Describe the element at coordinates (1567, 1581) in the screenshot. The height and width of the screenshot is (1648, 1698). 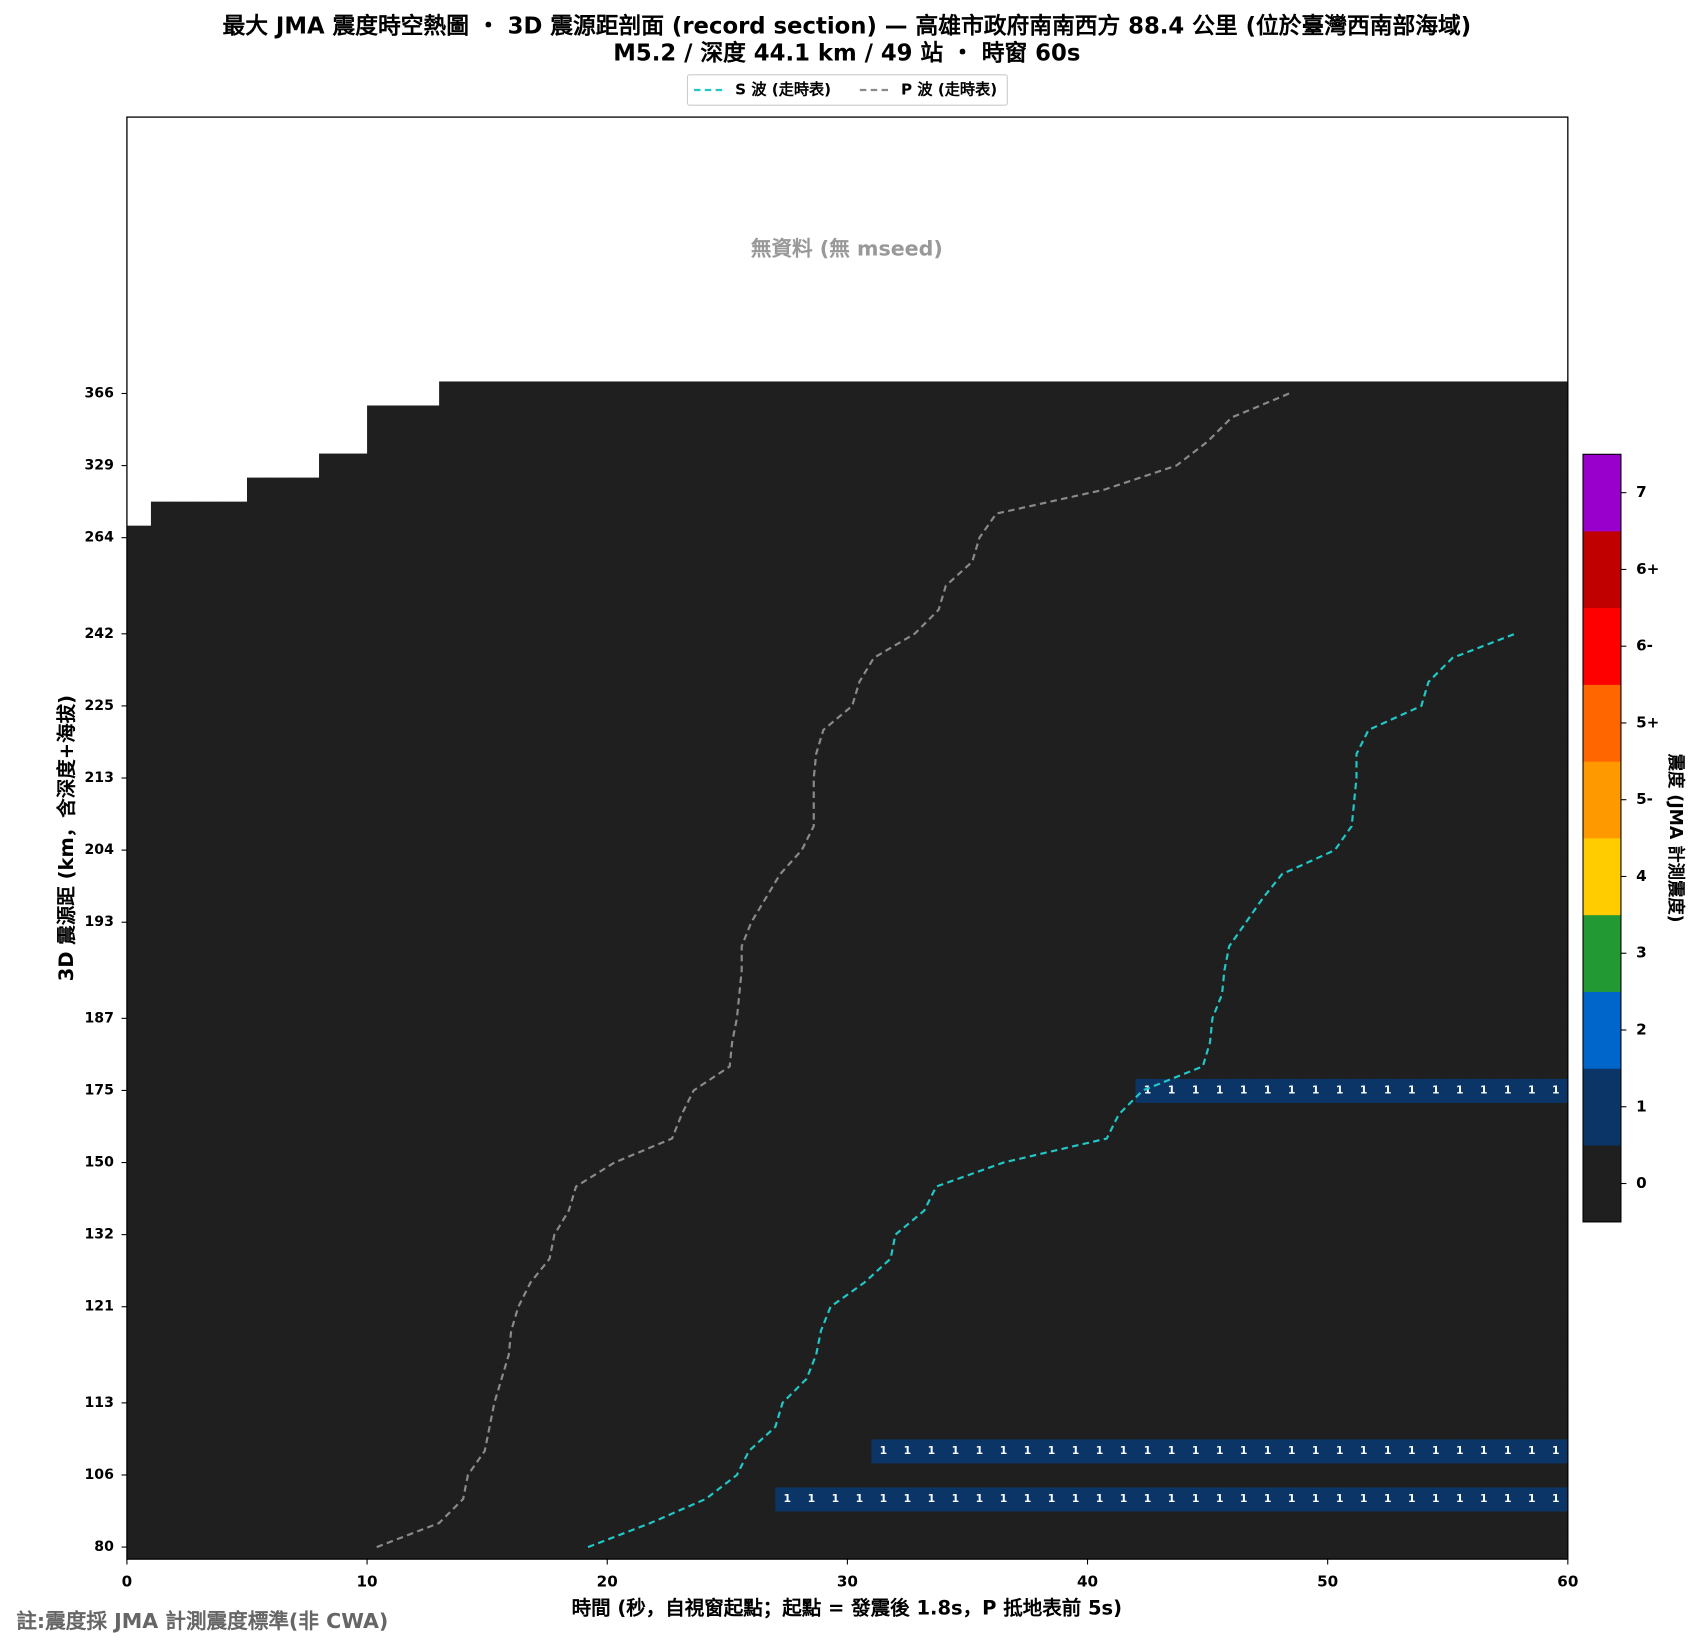
I see `x-tick-label: 60` at that location.